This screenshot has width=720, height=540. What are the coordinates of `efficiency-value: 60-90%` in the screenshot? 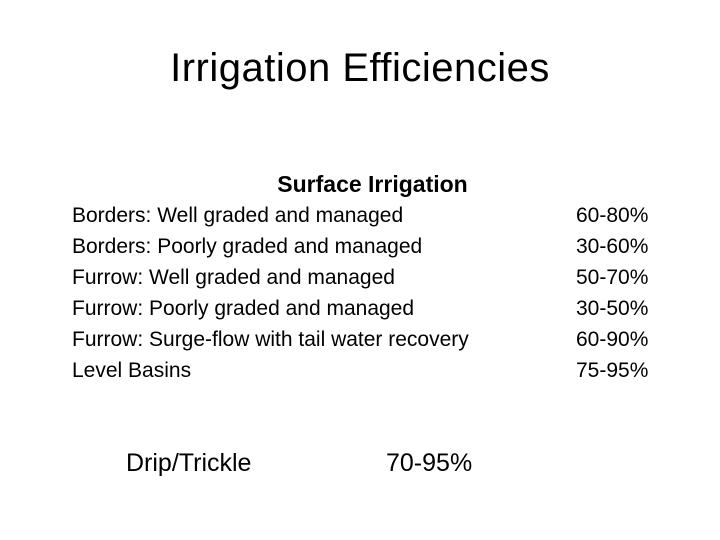 It's located at (612, 339).